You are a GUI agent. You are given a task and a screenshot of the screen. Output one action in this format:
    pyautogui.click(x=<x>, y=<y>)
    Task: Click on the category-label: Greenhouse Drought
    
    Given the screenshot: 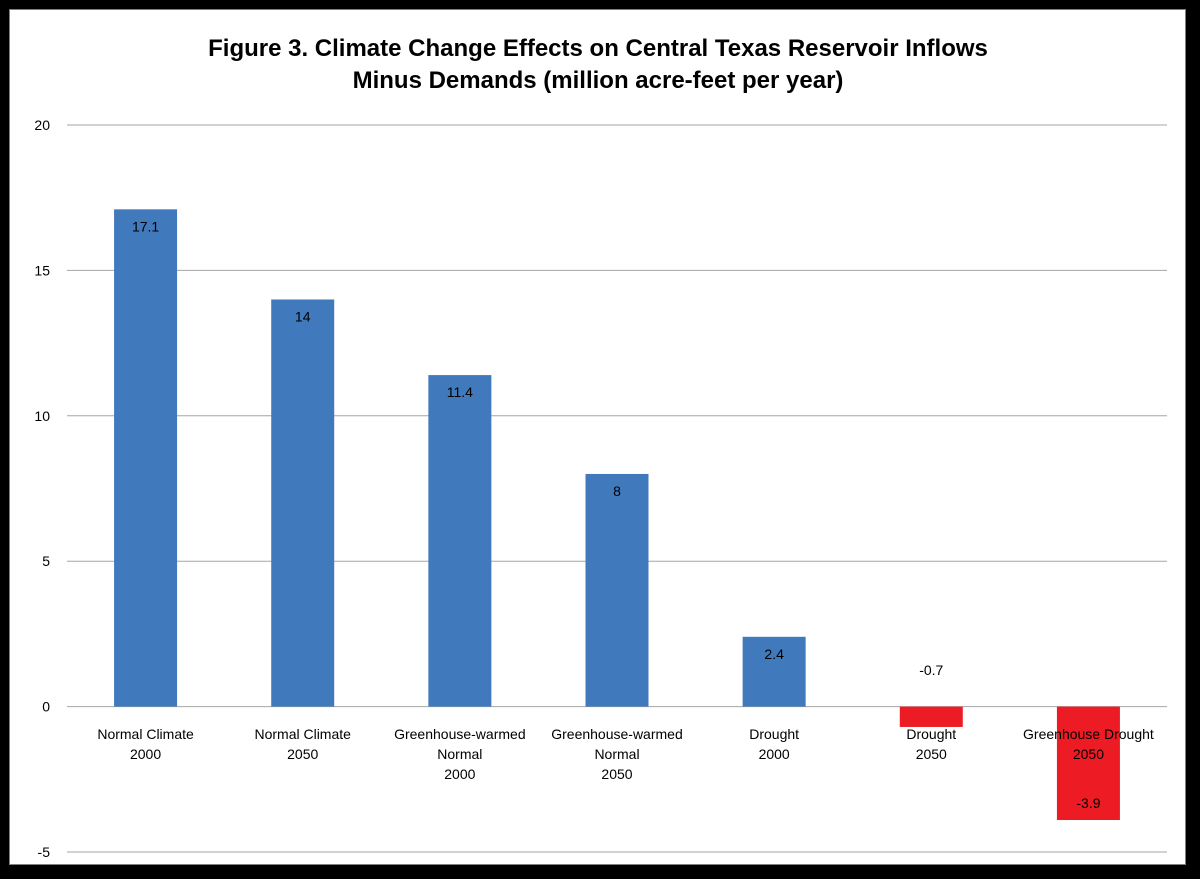 What is the action you would take?
    pyautogui.click(x=1088, y=734)
    